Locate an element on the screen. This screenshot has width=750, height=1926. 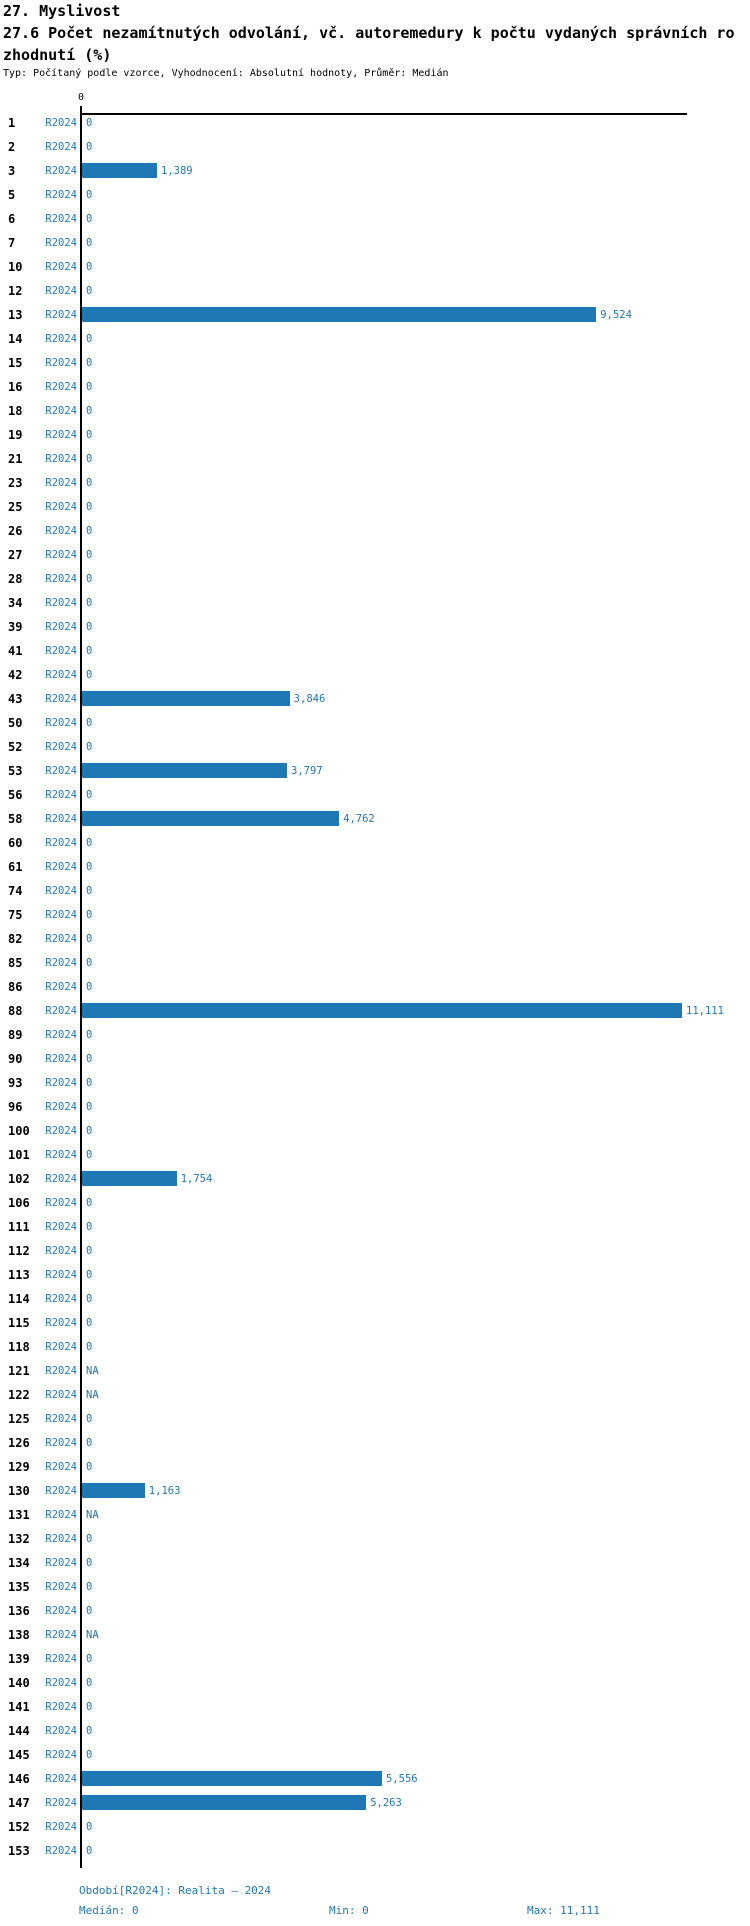
row-category-label: 102 is located at coordinates (19, 1178).